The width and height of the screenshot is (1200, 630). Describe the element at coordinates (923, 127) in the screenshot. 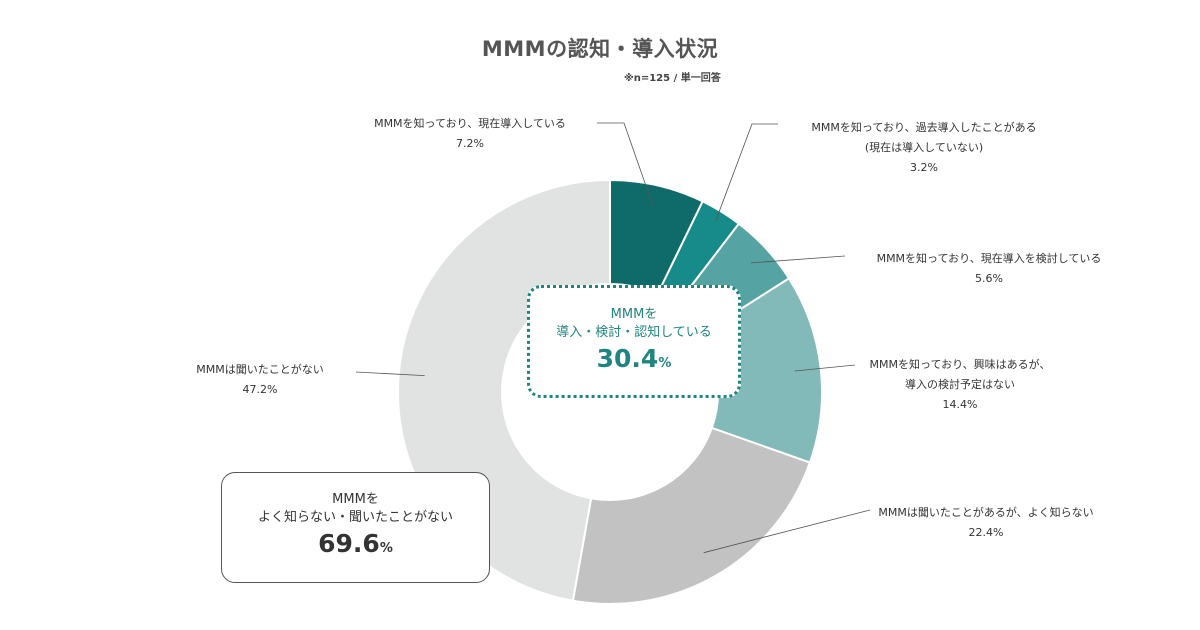

I see `slice-label-2: MMMを知っており、過去導入したことがある` at that location.